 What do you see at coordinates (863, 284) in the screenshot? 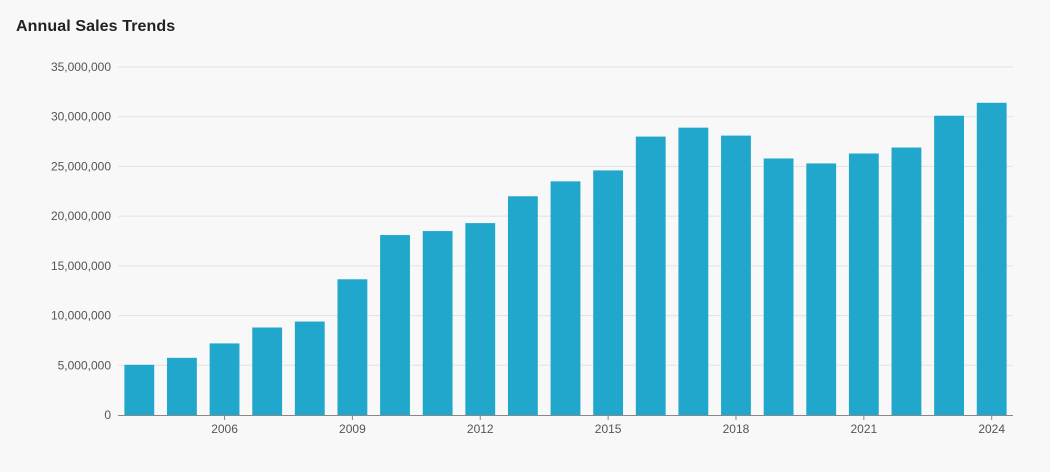
I see `bar-2021` at bounding box center [863, 284].